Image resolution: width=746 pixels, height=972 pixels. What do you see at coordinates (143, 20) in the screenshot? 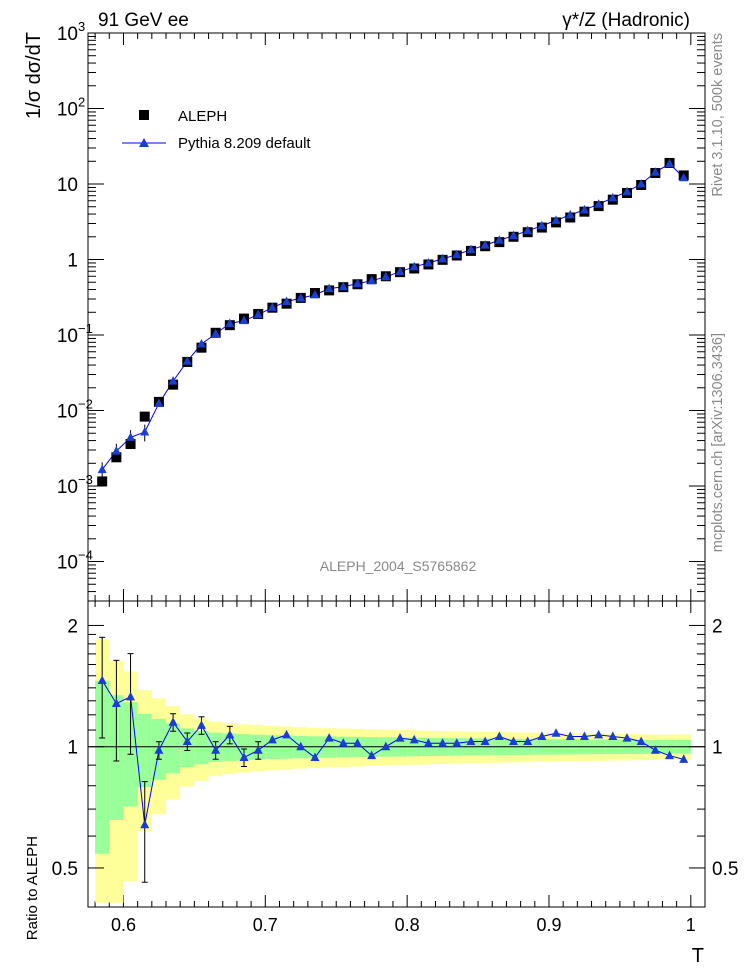
I see `energy-label: 91 GeV ee` at bounding box center [143, 20].